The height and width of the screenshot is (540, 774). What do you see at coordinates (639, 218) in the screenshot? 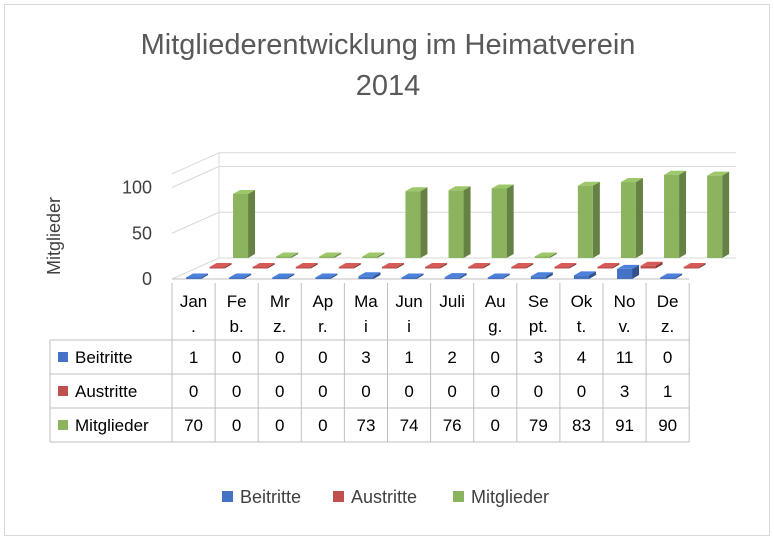
I see `bar-mitglieder-10-side` at bounding box center [639, 218].